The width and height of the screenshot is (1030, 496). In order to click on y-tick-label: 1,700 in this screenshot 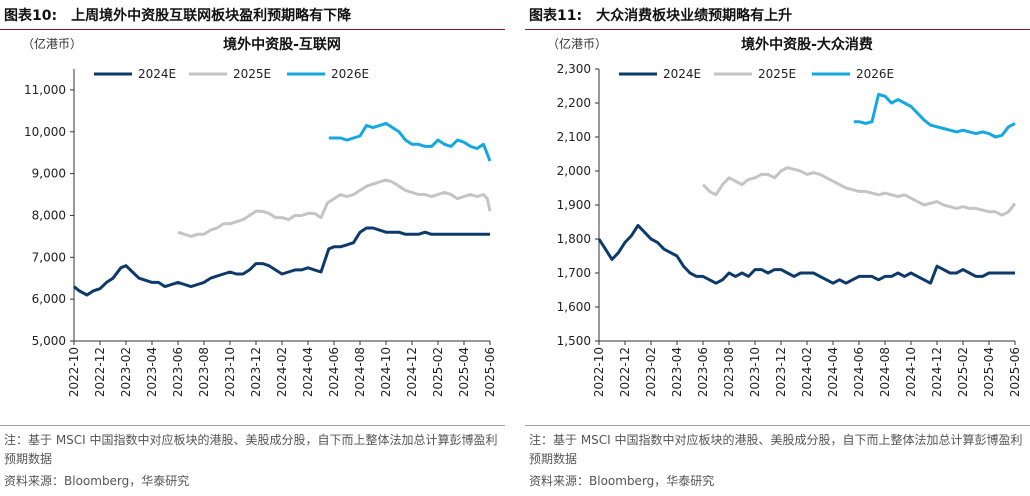, I will do `click(574, 273)`.